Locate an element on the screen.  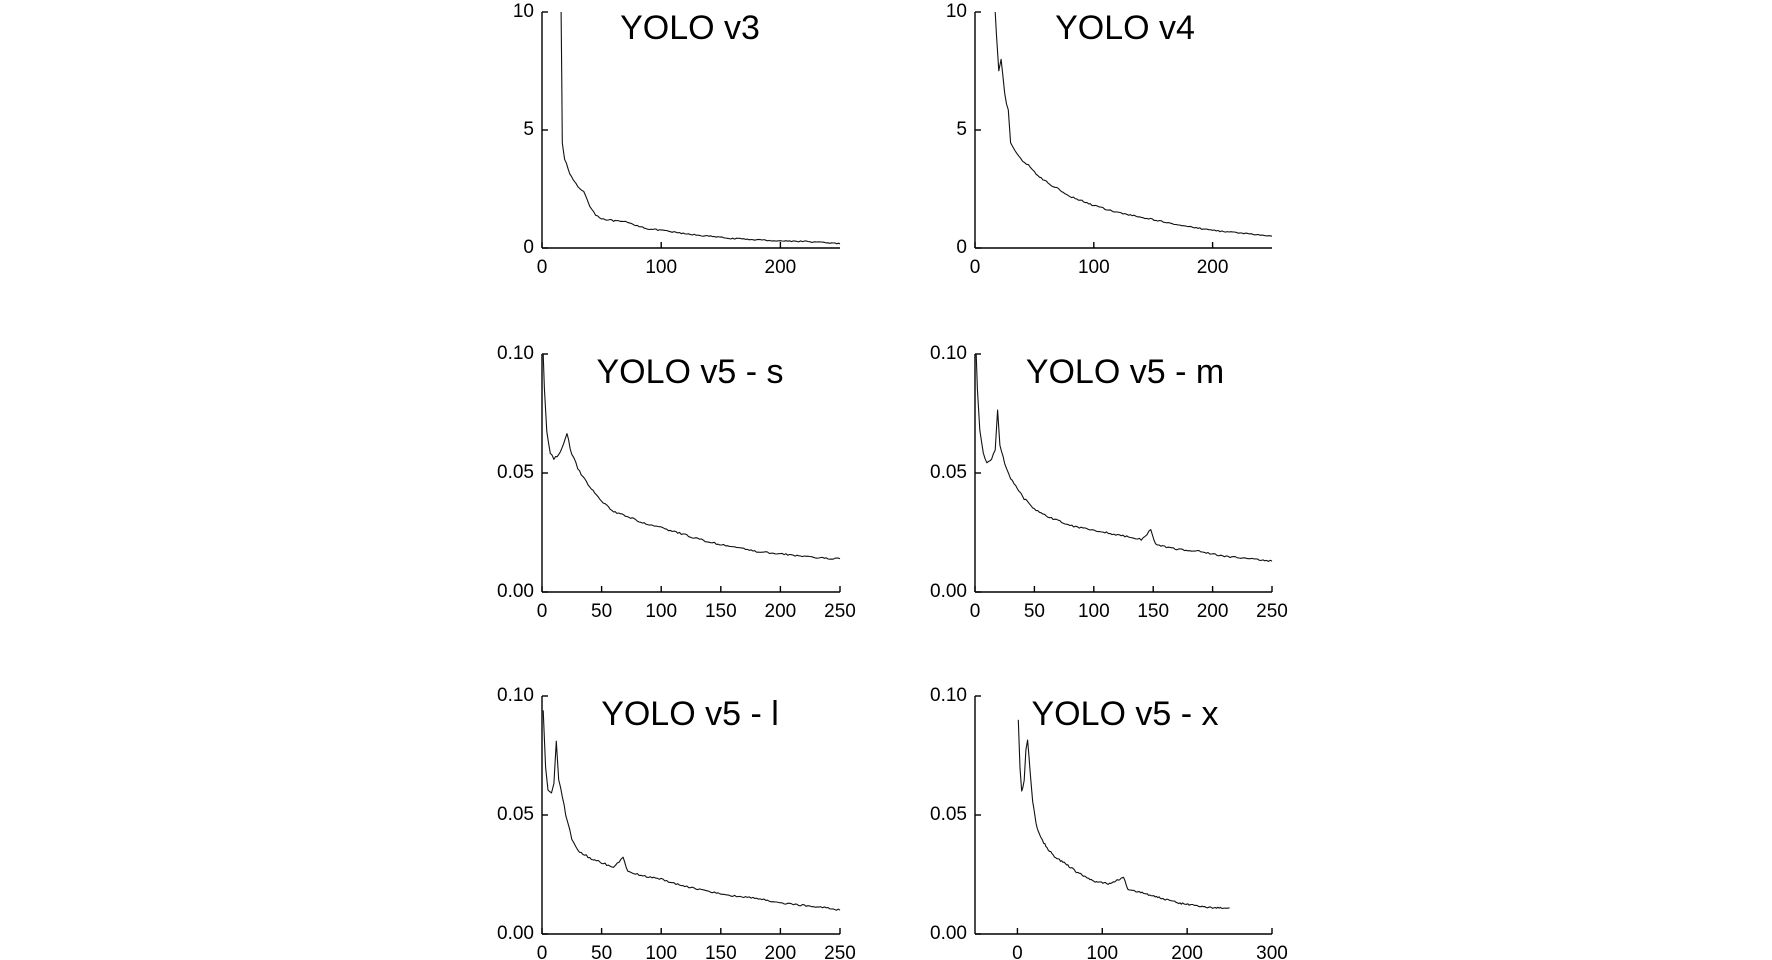
chart-panel-6: YOLO v5 - x 0.00 0.05 0.10 0 100 200 300 is located at coordinates (1109, 822).